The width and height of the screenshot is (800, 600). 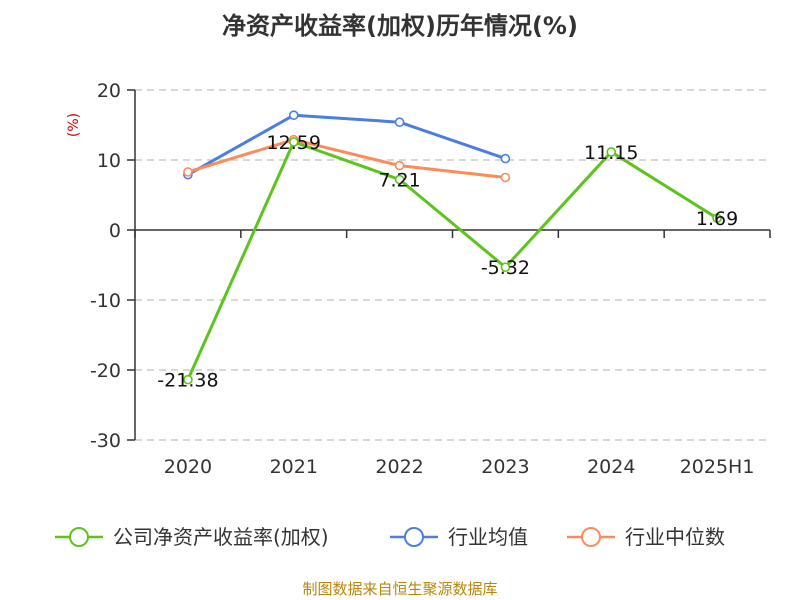 I want to click on data-label: -21.38, so click(x=187, y=381).